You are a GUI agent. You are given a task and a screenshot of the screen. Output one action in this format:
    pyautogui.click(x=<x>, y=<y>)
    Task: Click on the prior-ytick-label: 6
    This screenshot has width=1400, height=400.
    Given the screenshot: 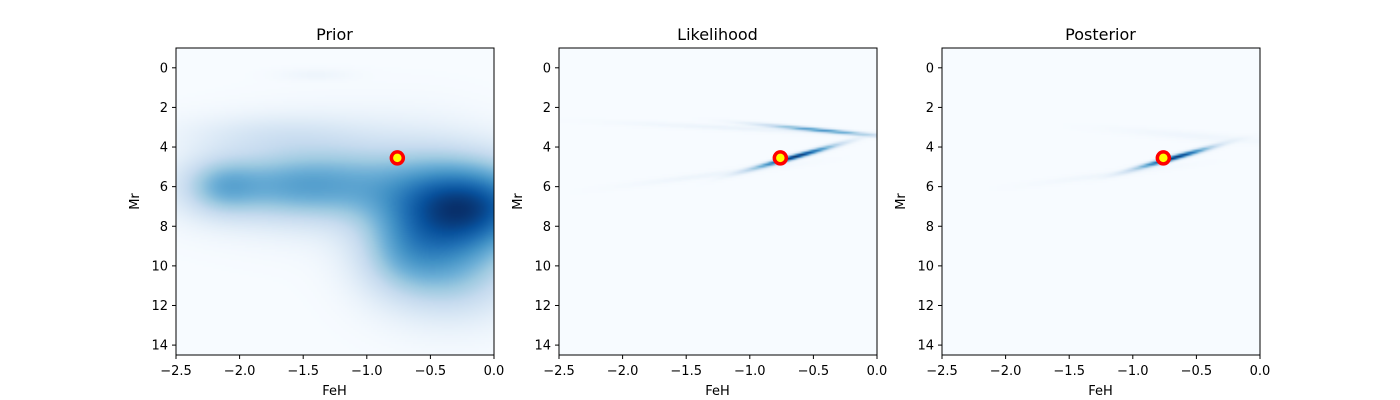 What is the action you would take?
    pyautogui.click(x=164, y=187)
    